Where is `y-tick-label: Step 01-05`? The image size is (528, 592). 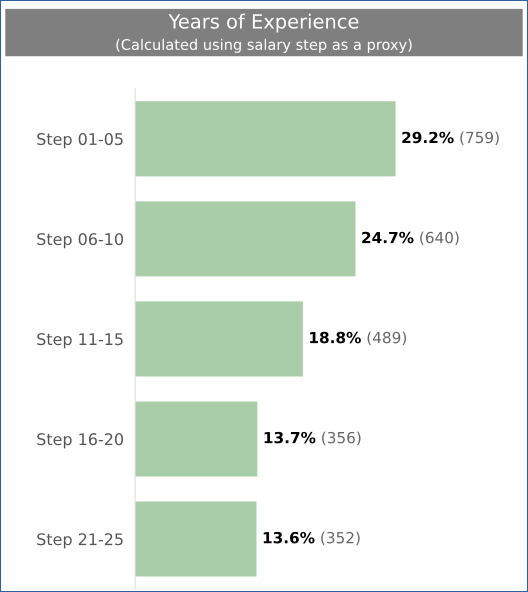
y-tick-label: Step 01-05 is located at coordinates (80, 140).